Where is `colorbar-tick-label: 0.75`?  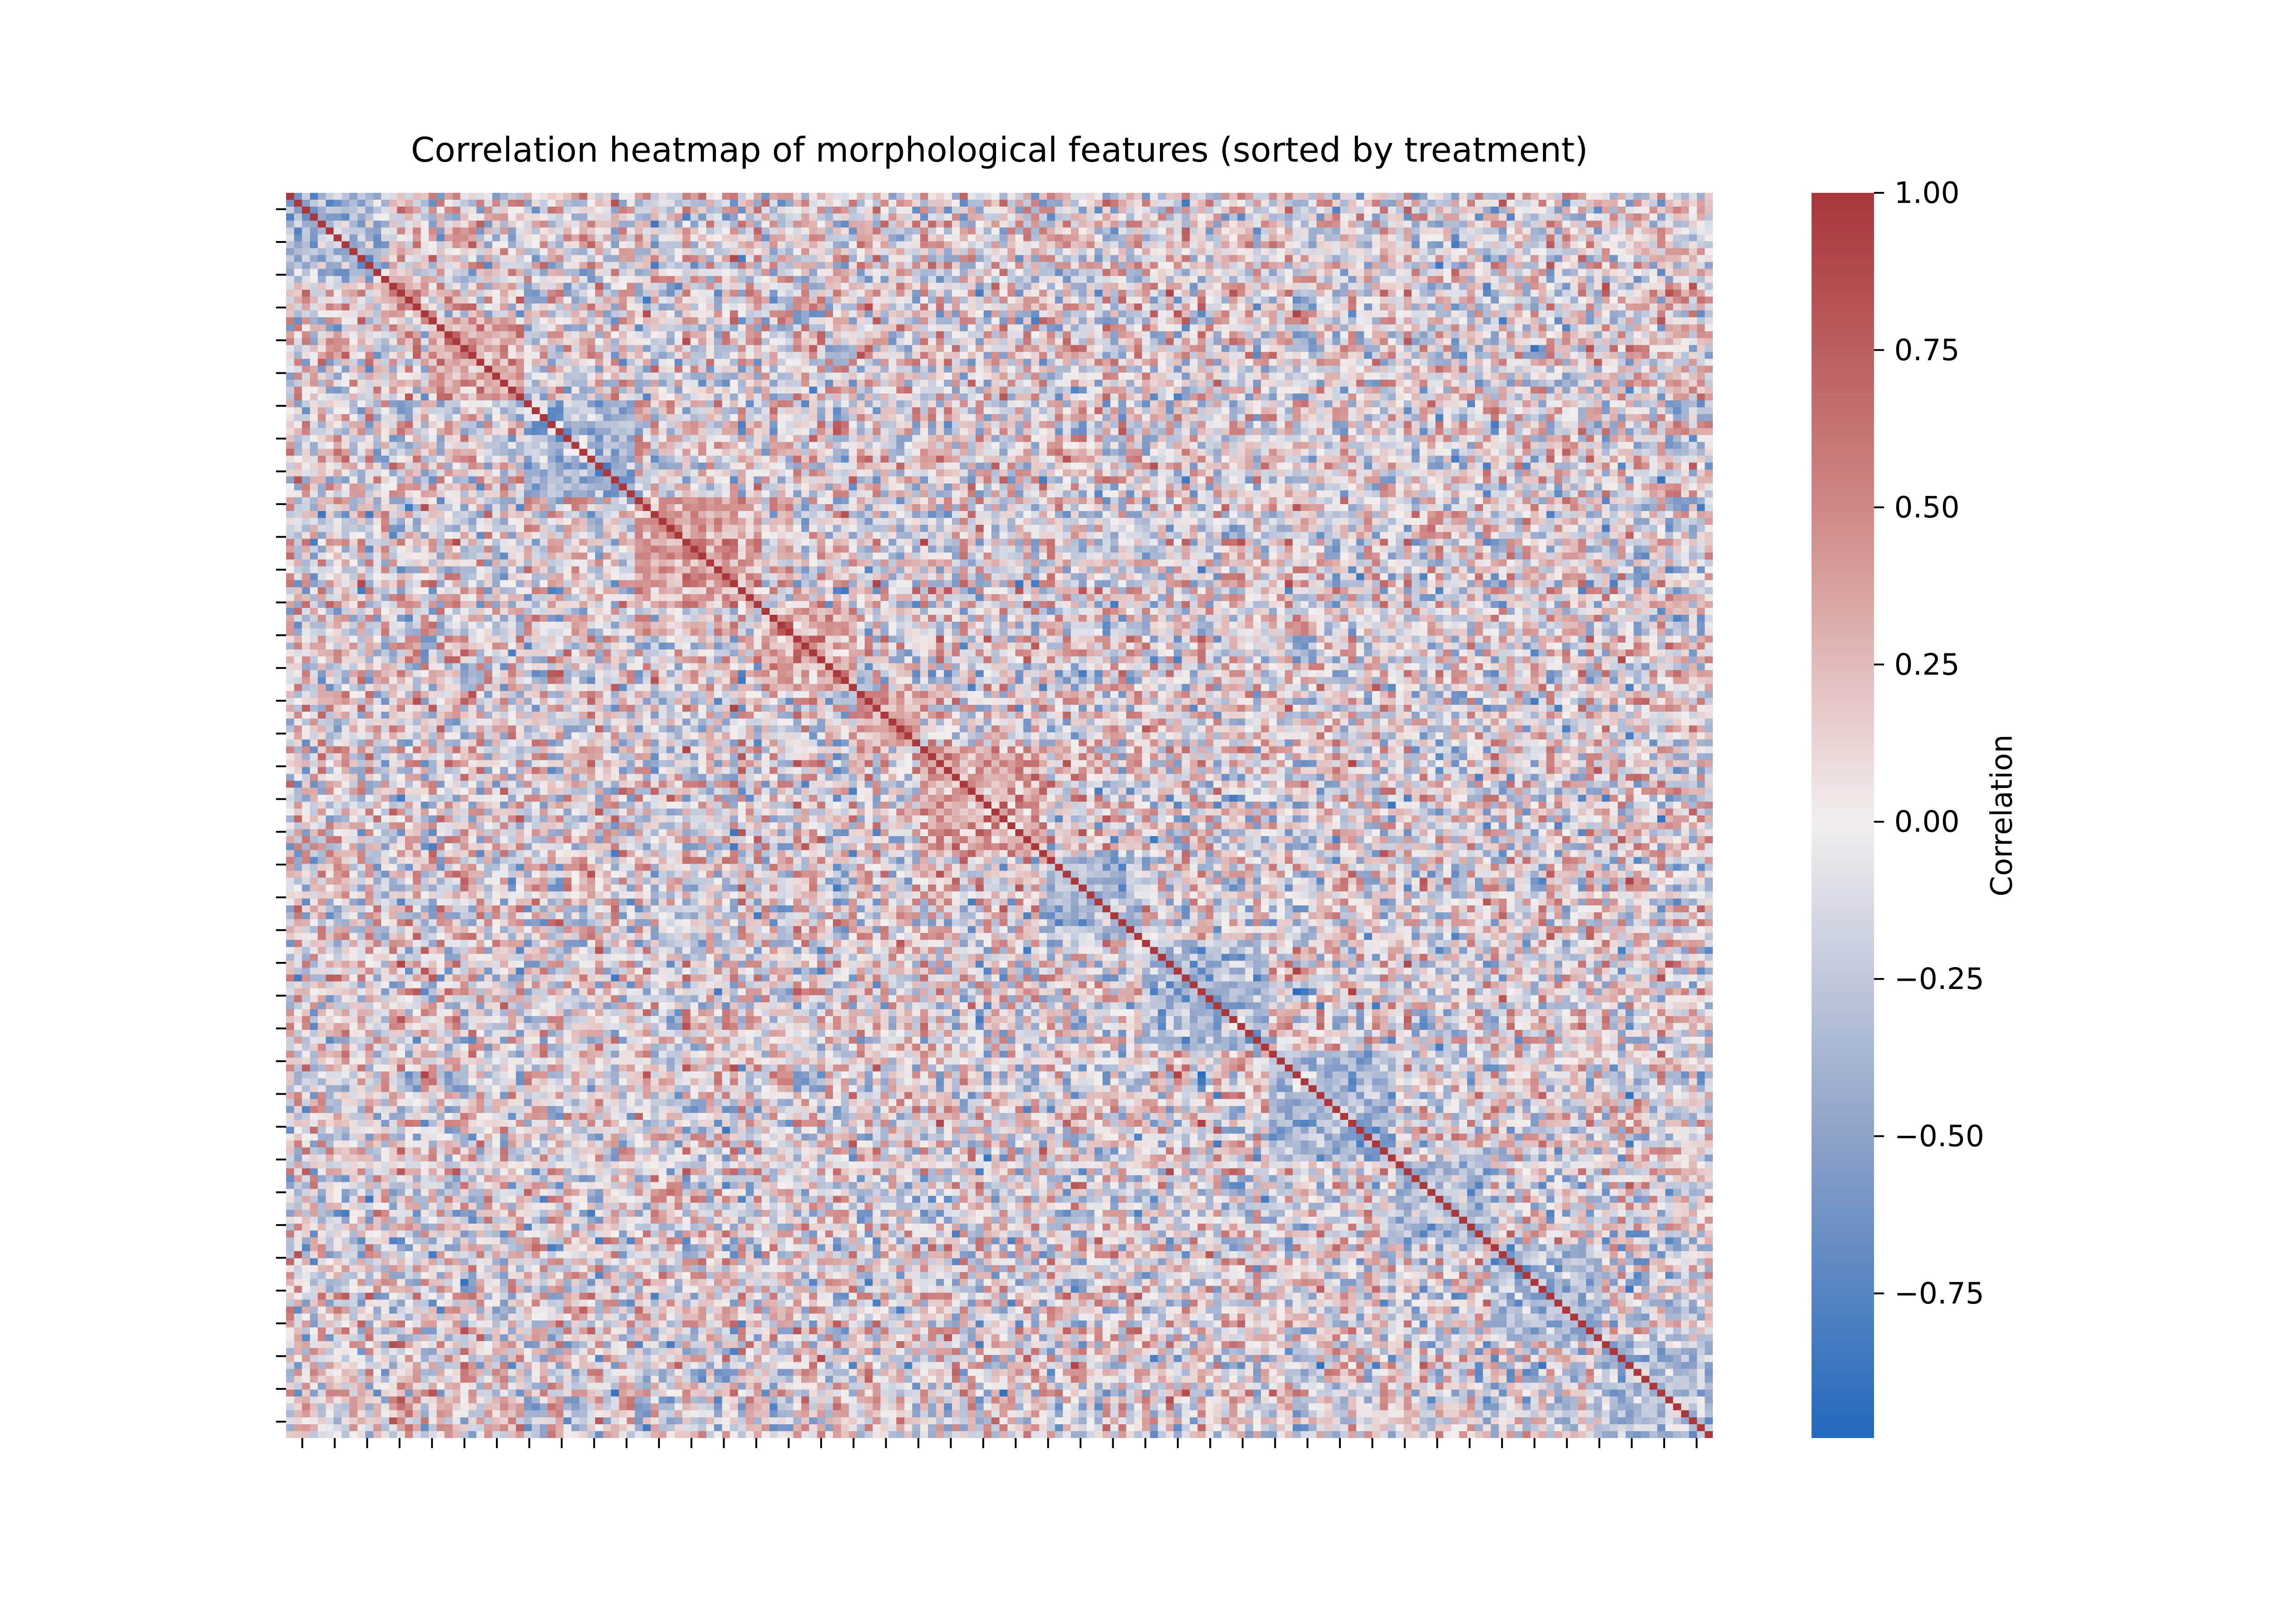
colorbar-tick-label: 0.75 is located at coordinates (1927, 350).